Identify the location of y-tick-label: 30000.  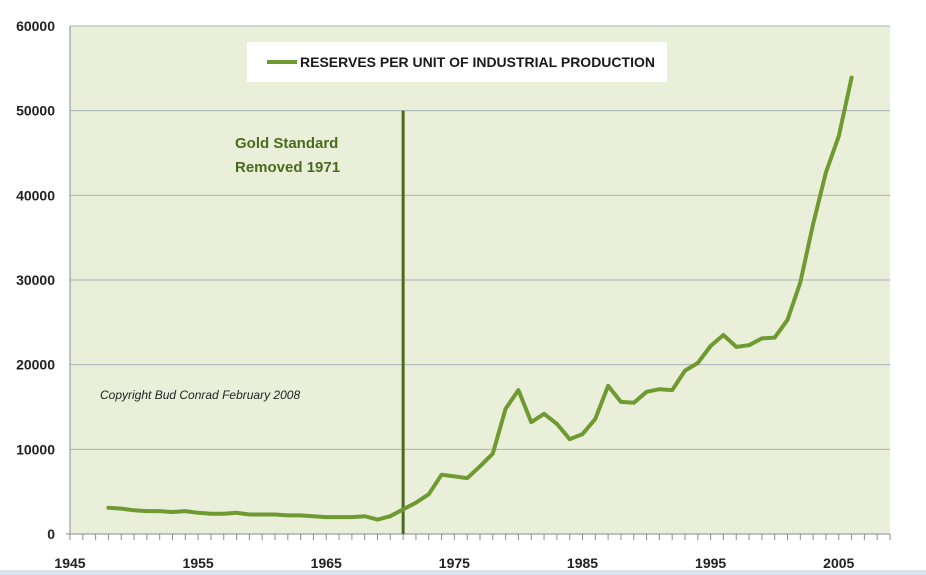
(35, 280).